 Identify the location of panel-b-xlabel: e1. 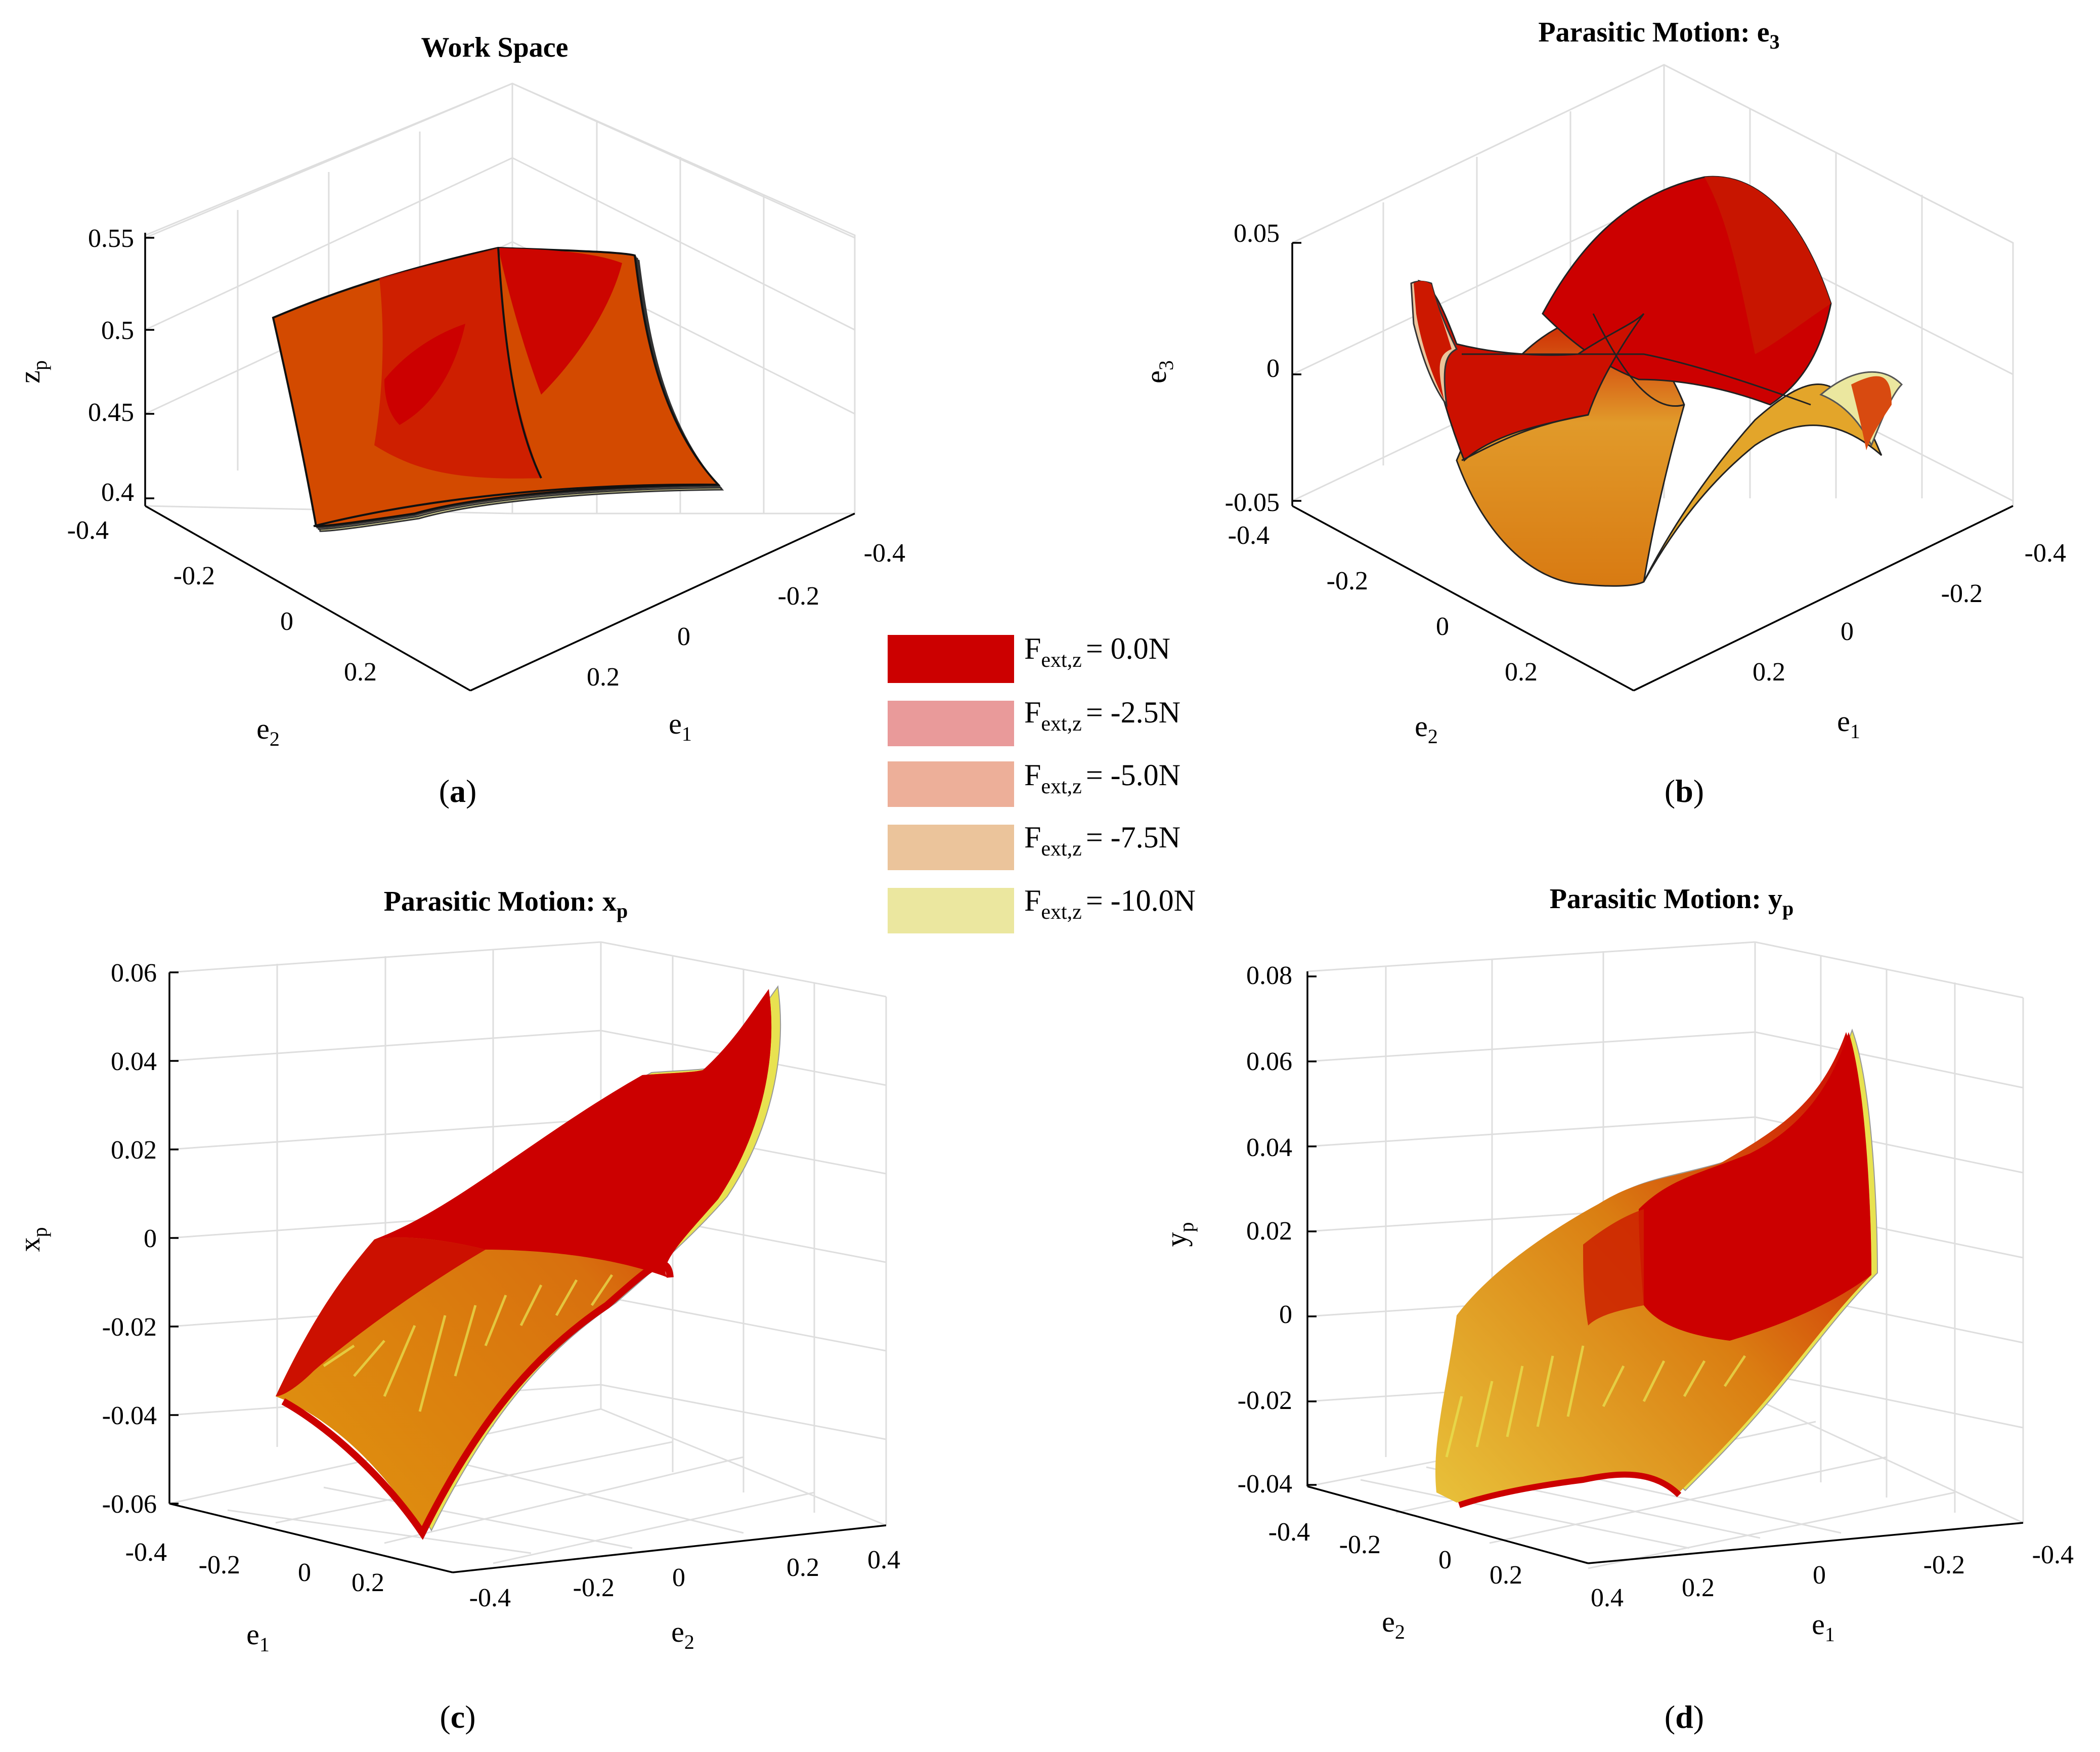
(1848, 724).